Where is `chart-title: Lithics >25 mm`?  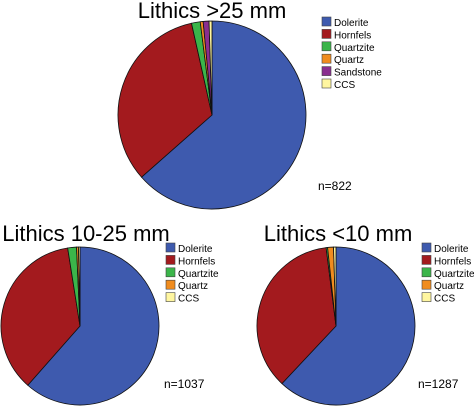
chart-title: Lithics >25 mm is located at coordinates (212, 11).